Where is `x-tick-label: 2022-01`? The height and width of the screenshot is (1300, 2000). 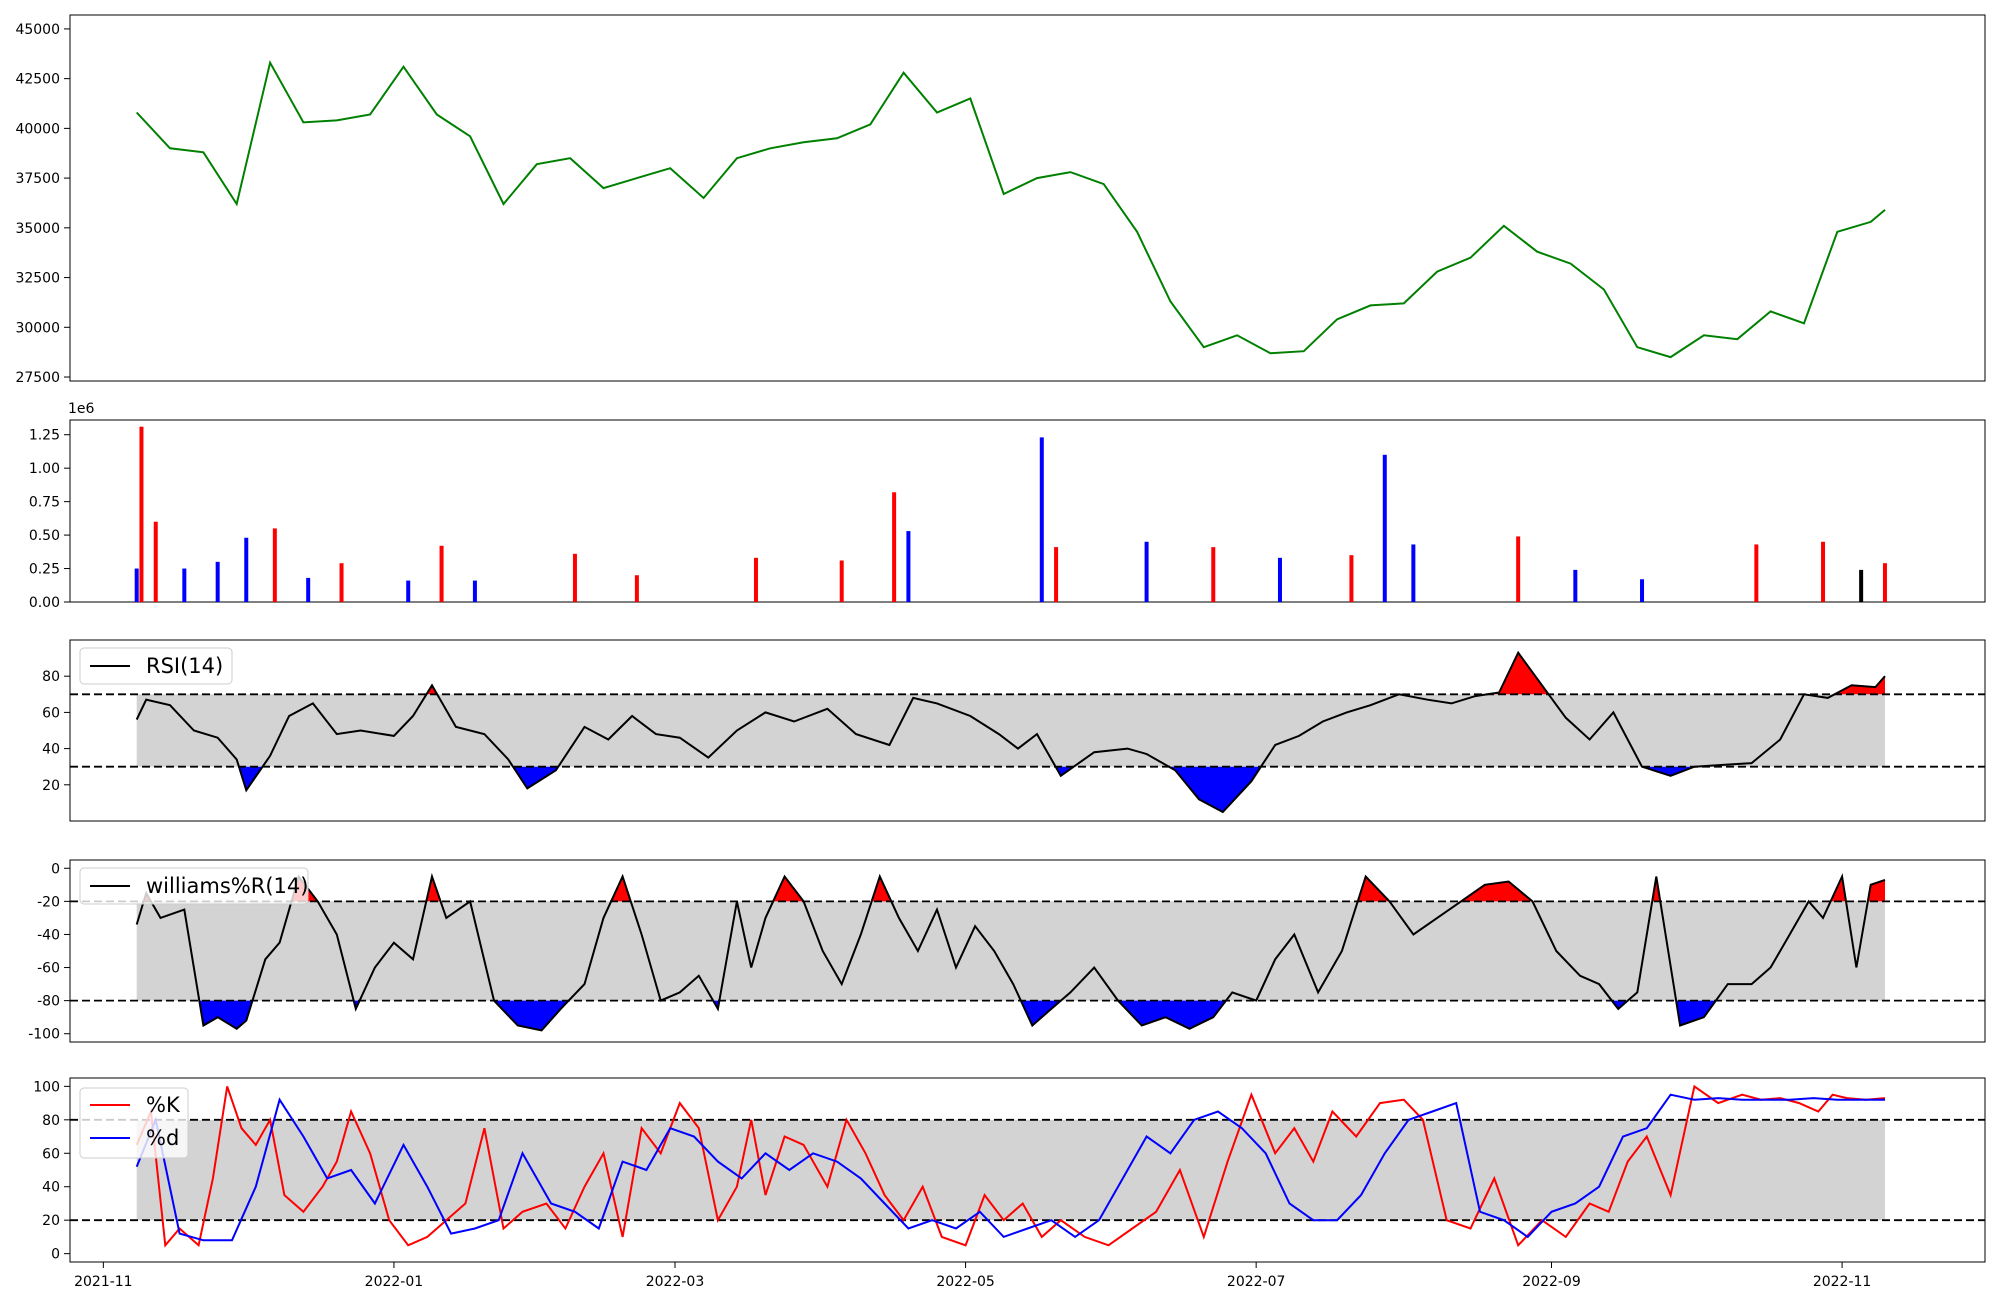 x-tick-label: 2022-01 is located at coordinates (394, 1282).